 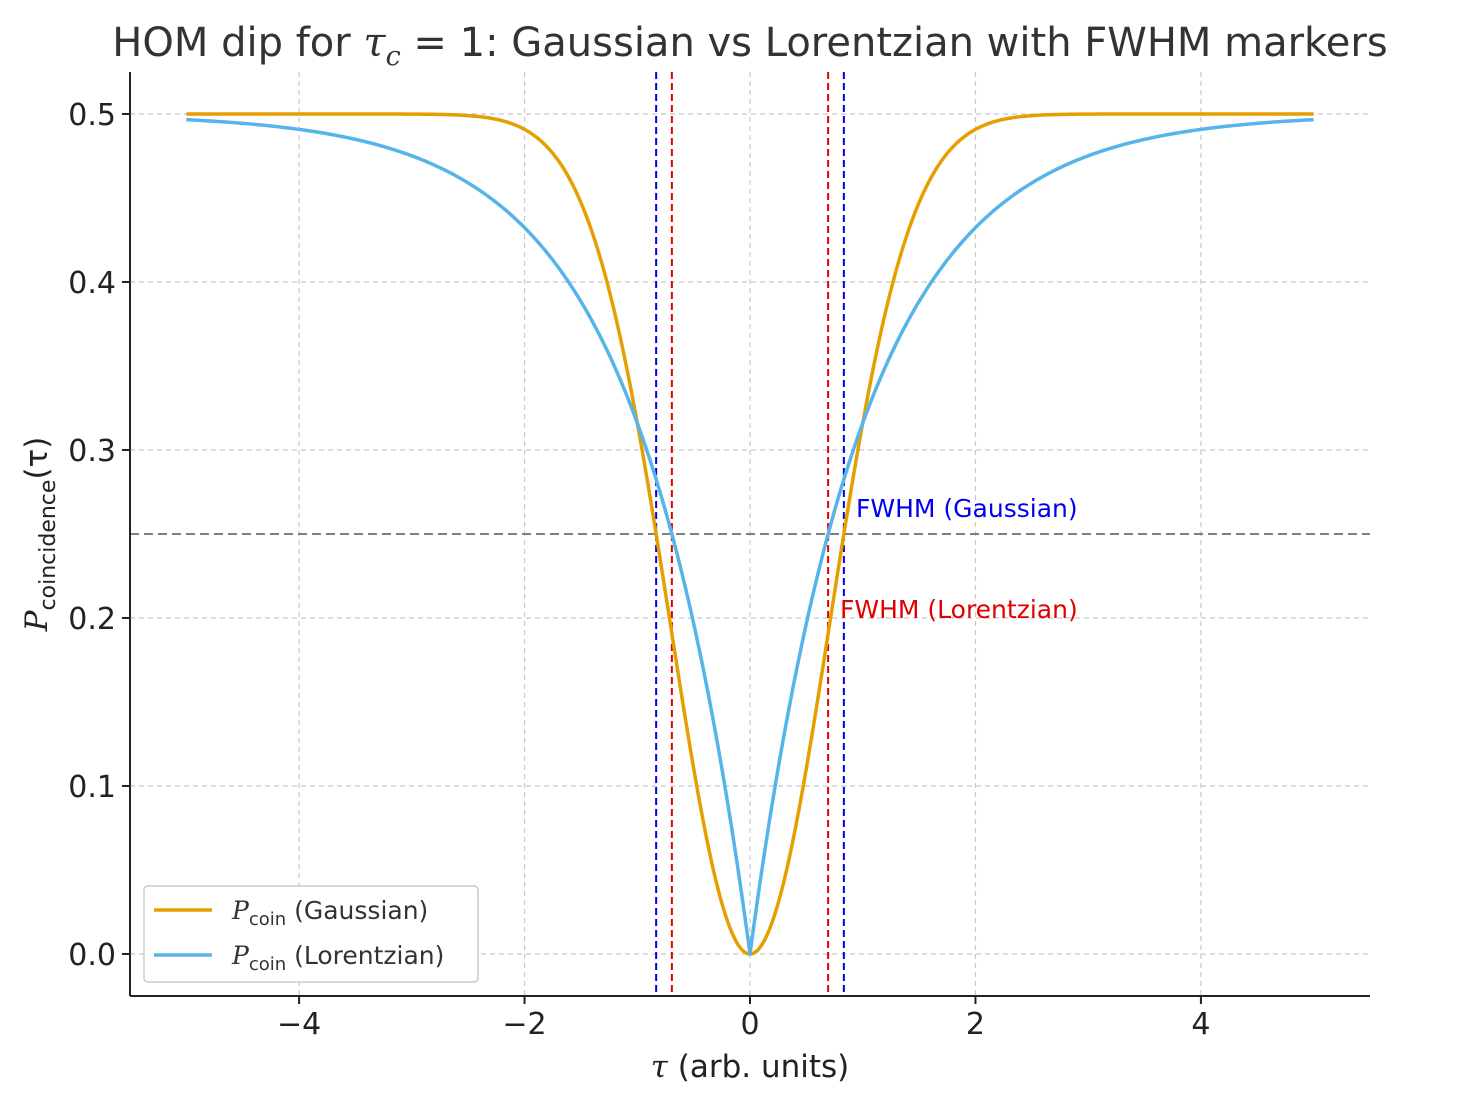 I want to click on y-tick-label: 0.0, so click(x=92, y=955).